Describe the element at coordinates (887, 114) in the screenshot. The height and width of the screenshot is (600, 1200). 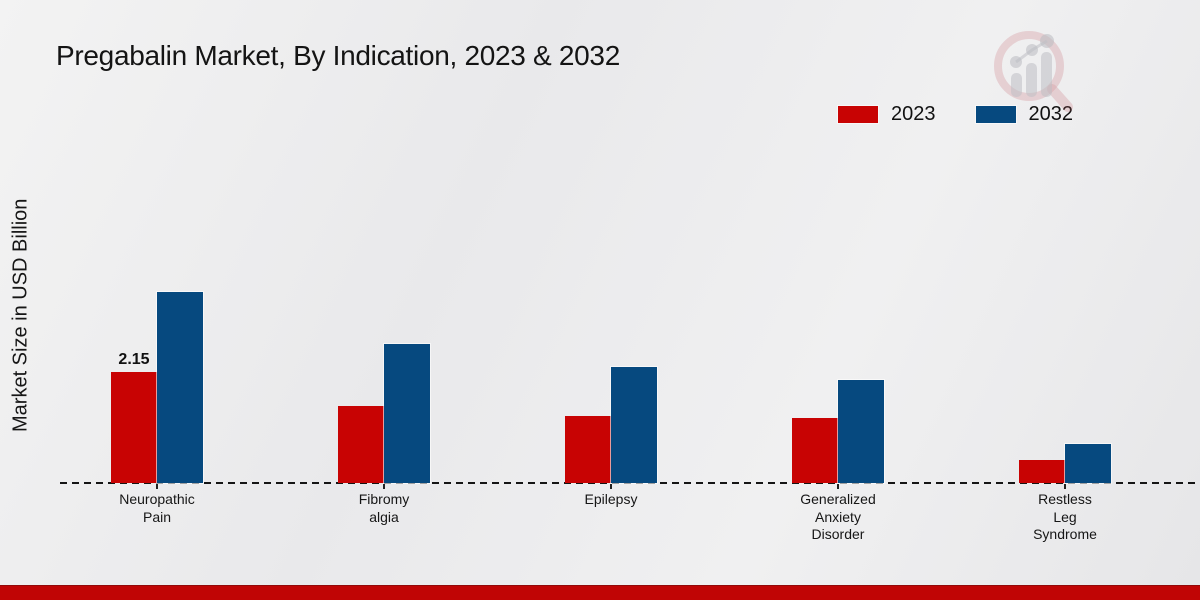
I see `legend-item-2023: 2023` at that location.